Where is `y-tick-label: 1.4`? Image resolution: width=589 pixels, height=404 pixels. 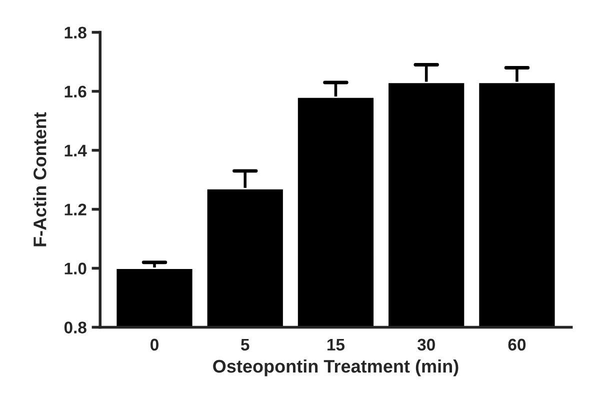 y-tick-label: 1.4 is located at coordinates (75, 150).